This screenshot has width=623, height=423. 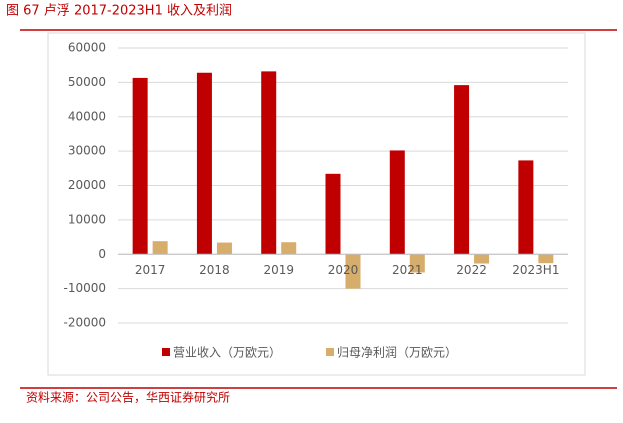 What do you see at coordinates (87, 116) in the screenshot?
I see `y-tick-label: 40000` at bounding box center [87, 116].